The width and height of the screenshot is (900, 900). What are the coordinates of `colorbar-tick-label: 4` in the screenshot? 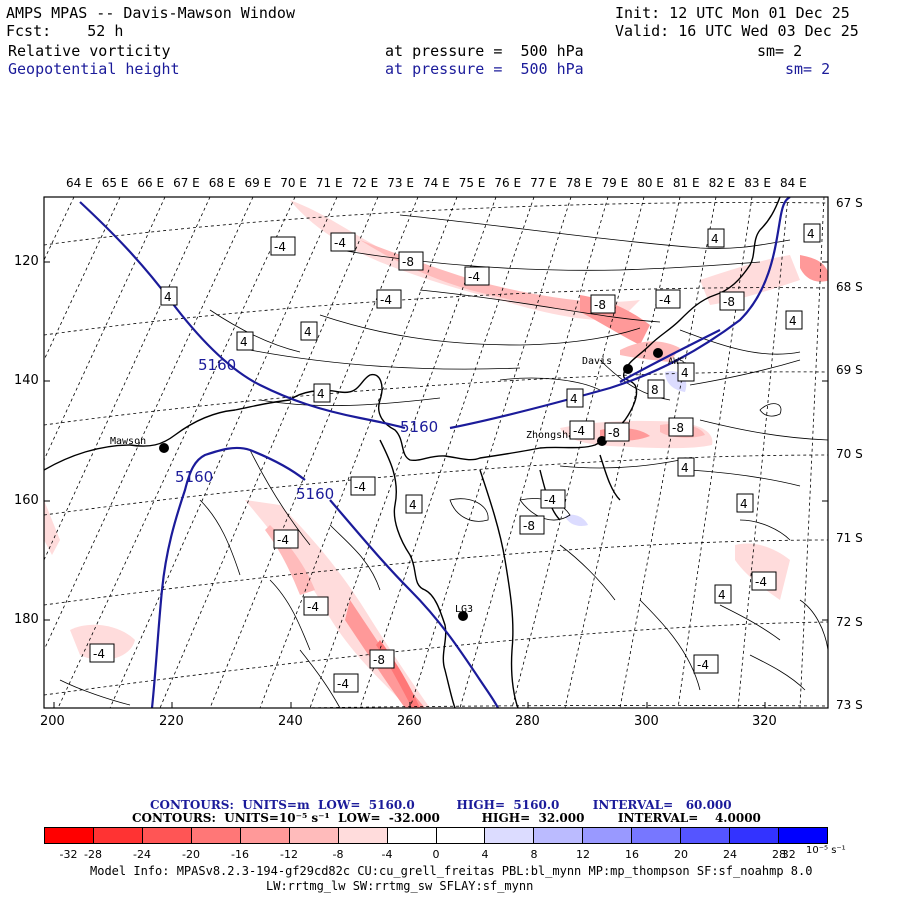 It's located at (485, 854).